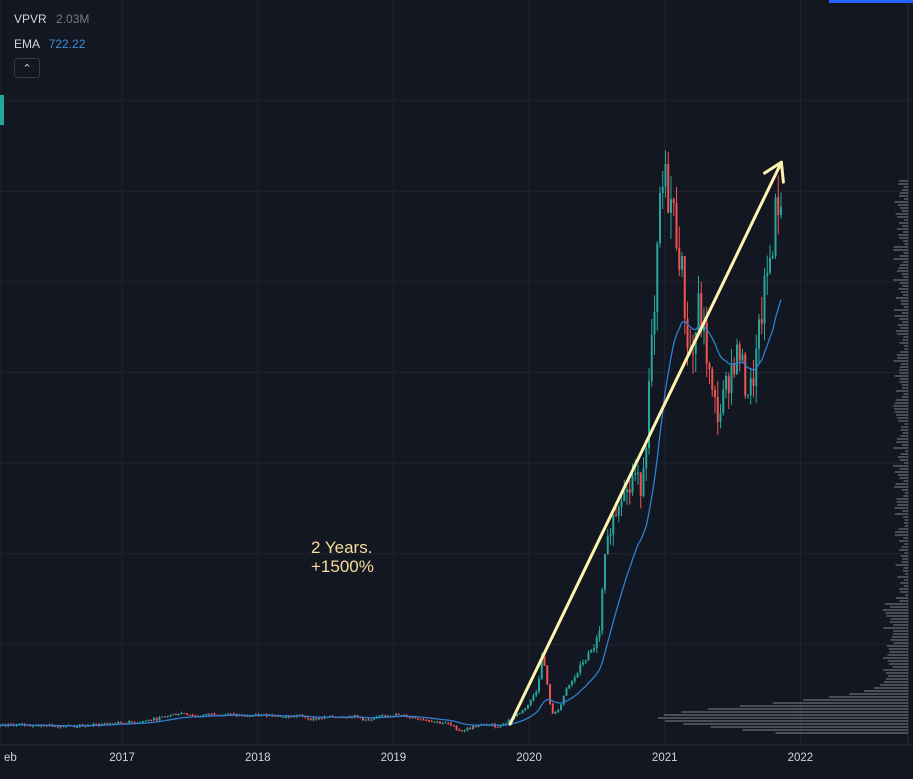 This screenshot has height=779, width=913. Describe the element at coordinates (122, 758) in the screenshot. I see `x-tick-label: 2017` at that location.